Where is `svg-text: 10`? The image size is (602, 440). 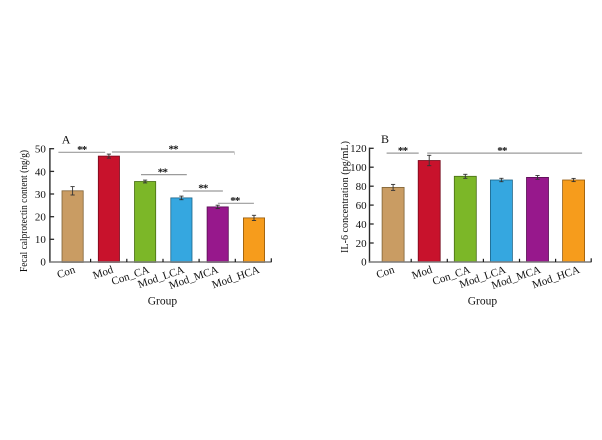 svg-text: 10 is located at coordinates (41, 240).